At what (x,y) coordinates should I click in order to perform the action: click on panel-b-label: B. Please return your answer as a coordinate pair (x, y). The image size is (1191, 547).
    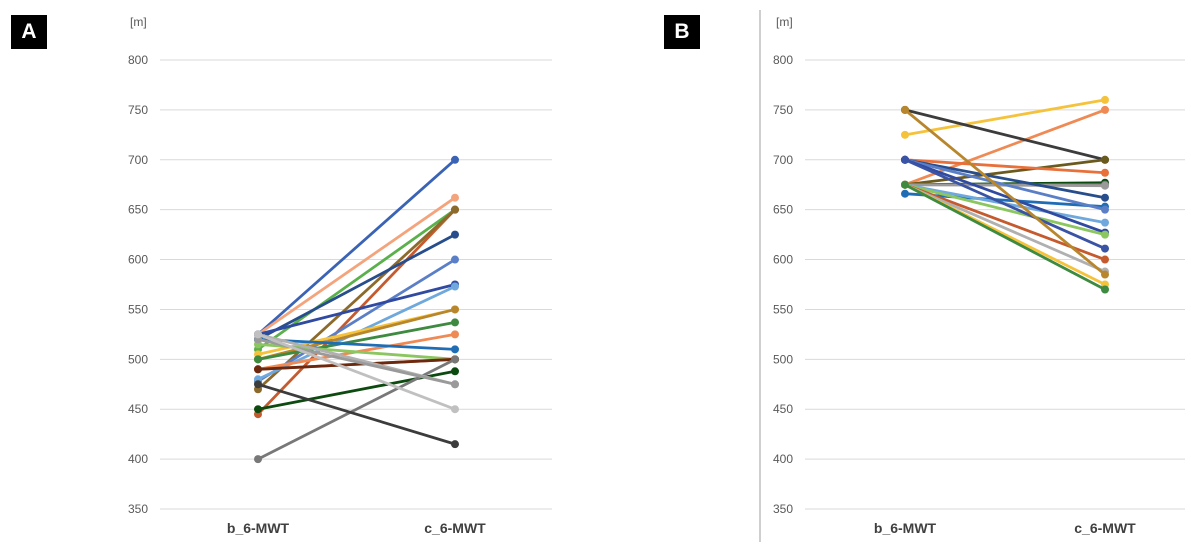
    Looking at the image, I should click on (682, 32).